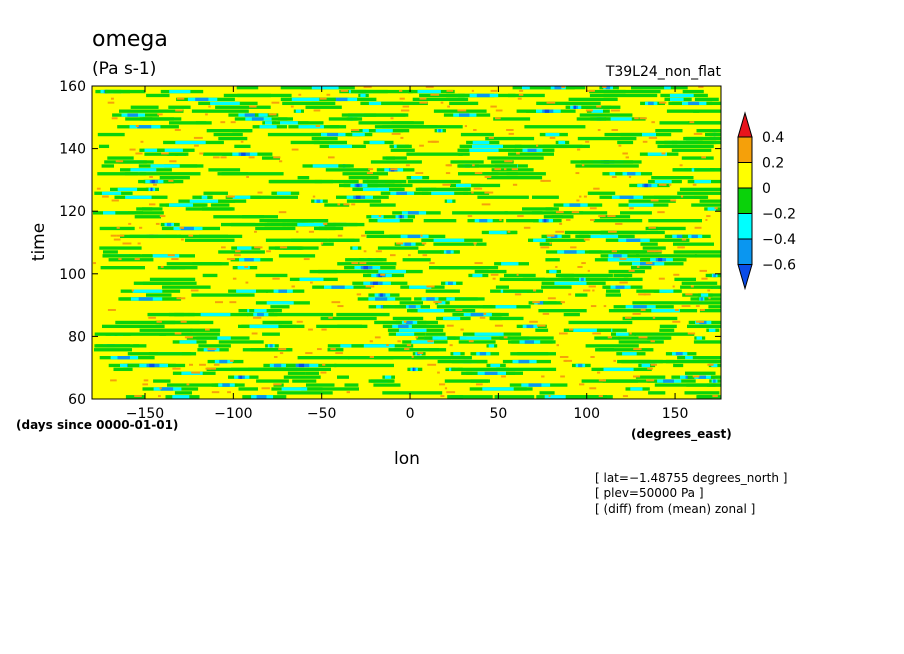 The height and width of the screenshot is (654, 904). What do you see at coordinates (322, 414) in the screenshot?
I see `x-tick-label: −50` at bounding box center [322, 414].